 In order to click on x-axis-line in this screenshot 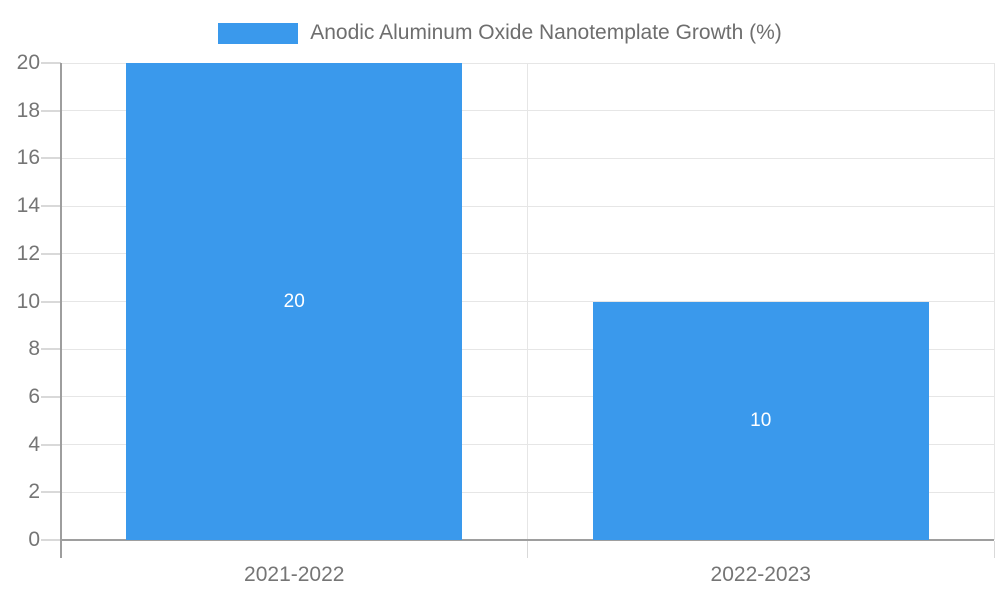, I will do `click(527, 540)`.